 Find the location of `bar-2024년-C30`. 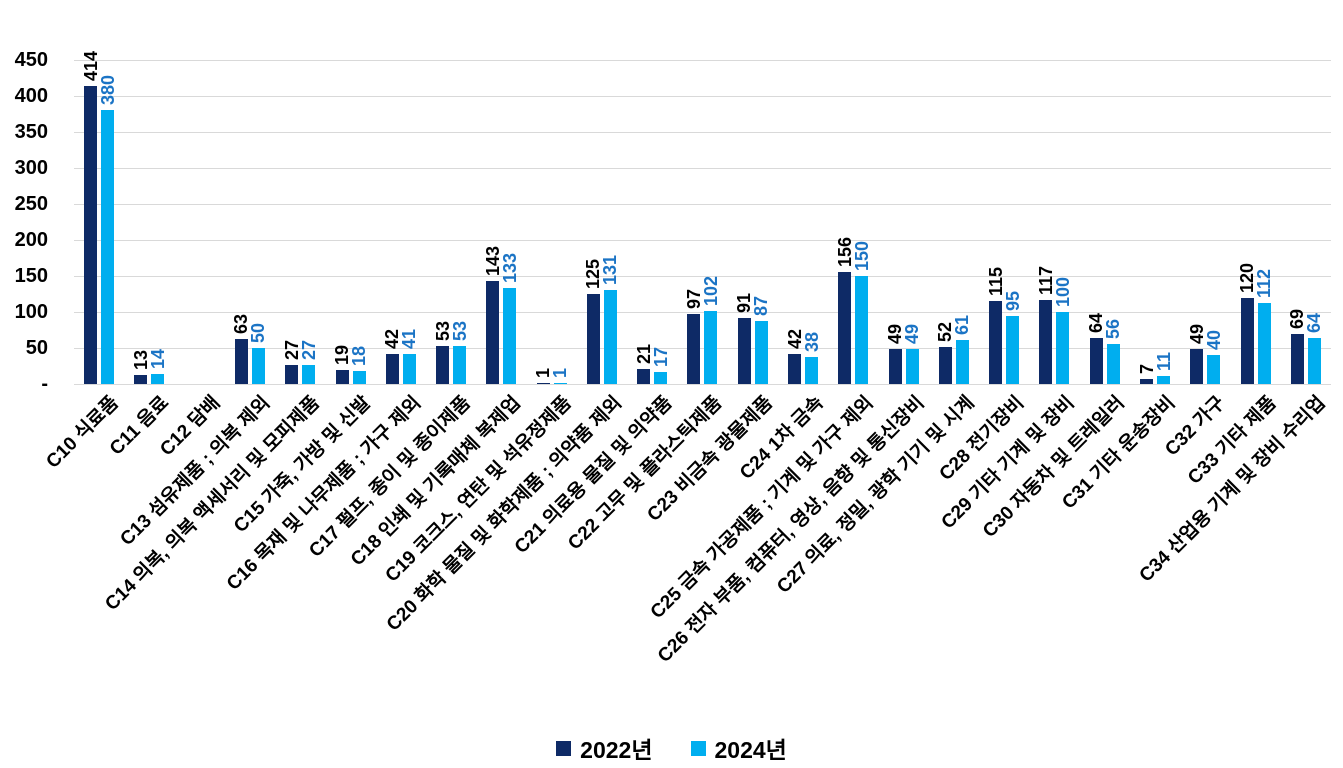

bar-2024년-C30 is located at coordinates (1113, 364).